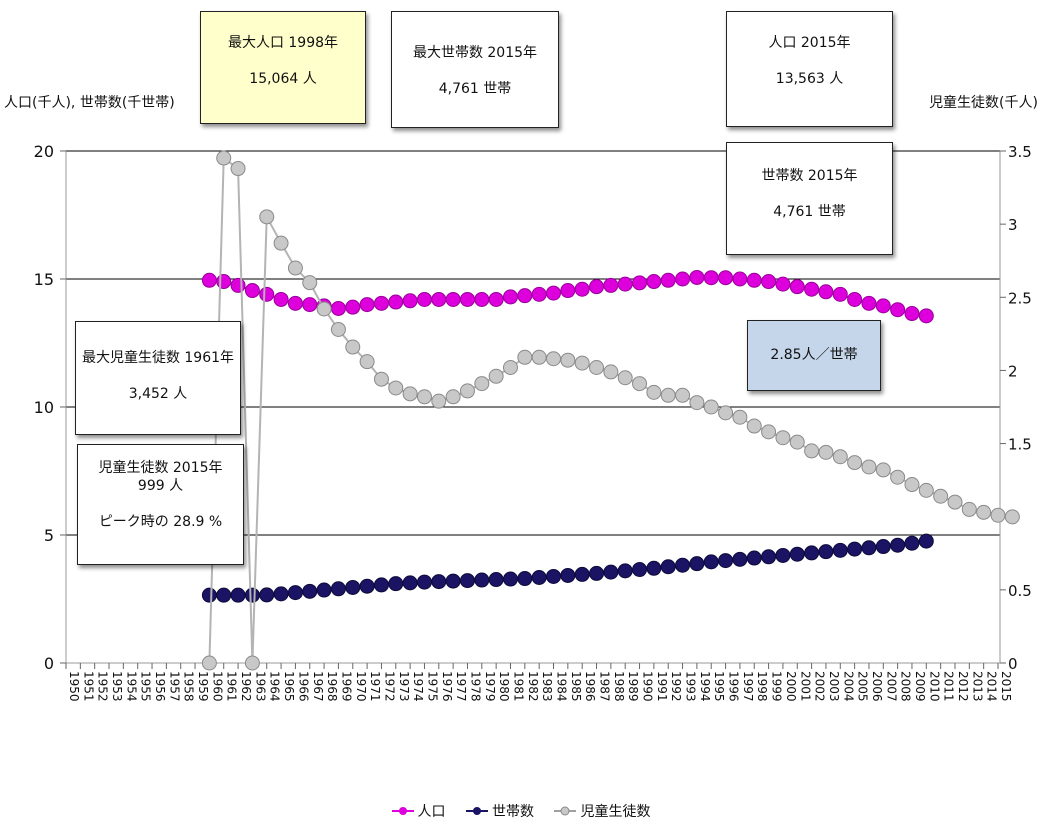 The height and width of the screenshot is (835, 1042). What do you see at coordinates (662, 686) in the screenshot?
I see `x-tick-label: 1991` at bounding box center [662, 686].